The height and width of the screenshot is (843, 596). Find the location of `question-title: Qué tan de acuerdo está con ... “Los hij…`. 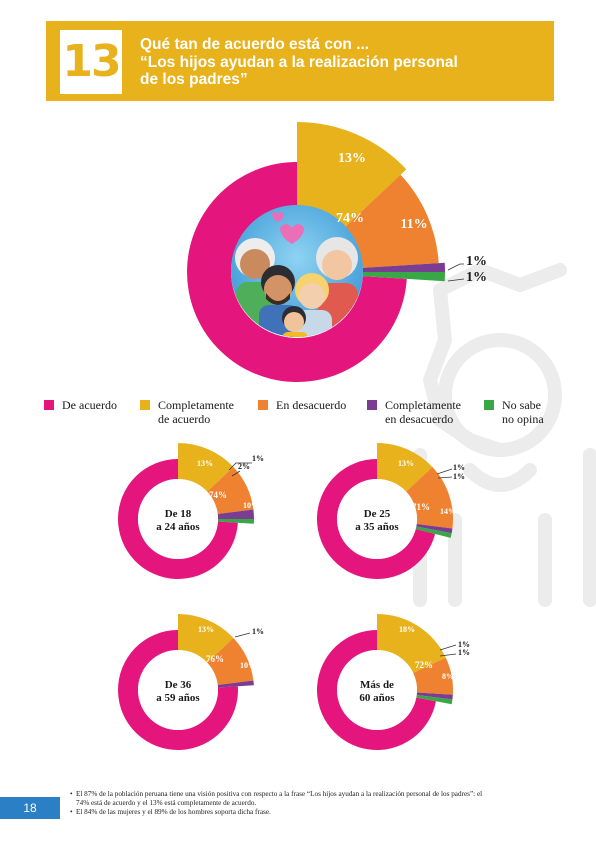

question-title: Qué tan de acuerdo está con ... “Los hij… is located at coordinates (340, 62).